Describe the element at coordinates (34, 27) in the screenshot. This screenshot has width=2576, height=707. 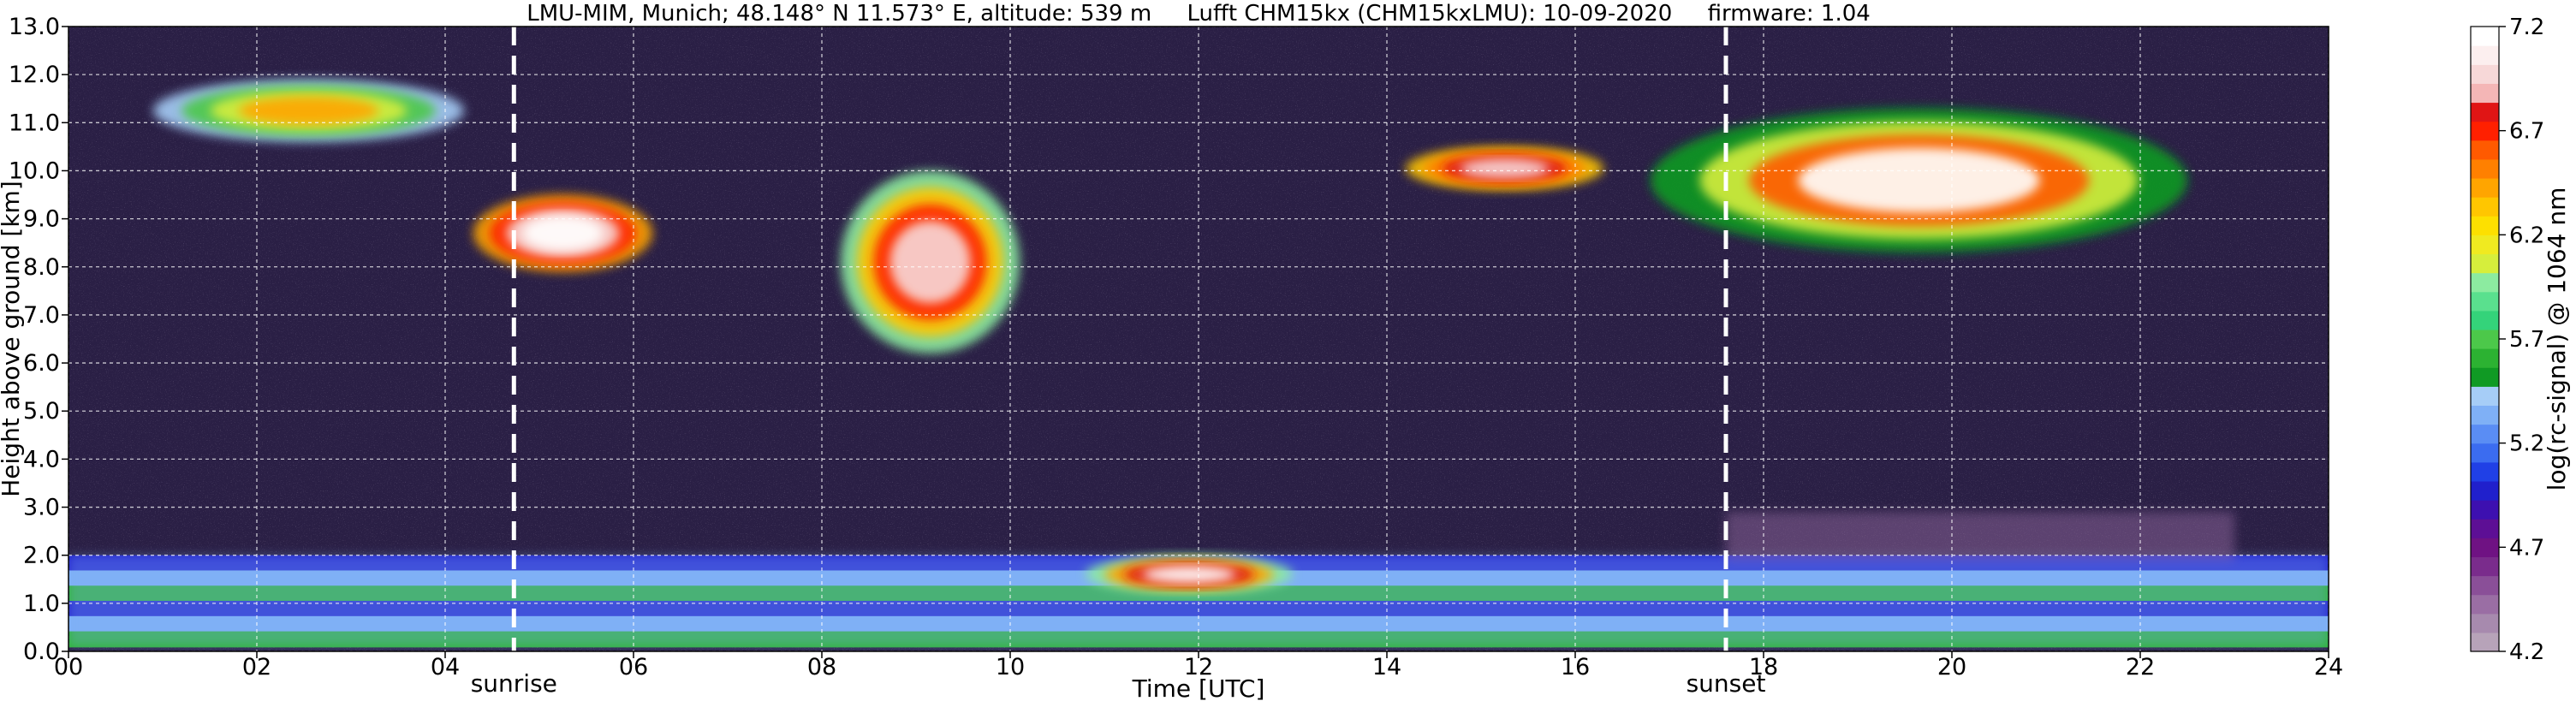
I see `y-tick-label: 13.0` at that location.